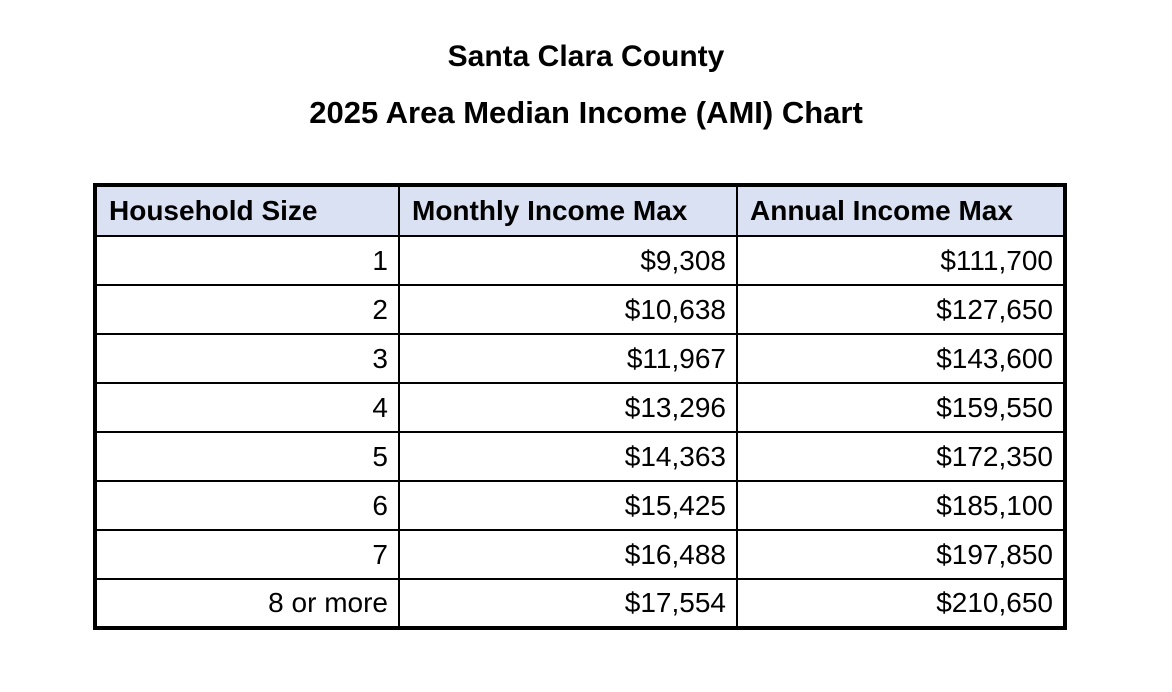  I want to click on cell-monthly-income: $15,425, so click(568, 505).